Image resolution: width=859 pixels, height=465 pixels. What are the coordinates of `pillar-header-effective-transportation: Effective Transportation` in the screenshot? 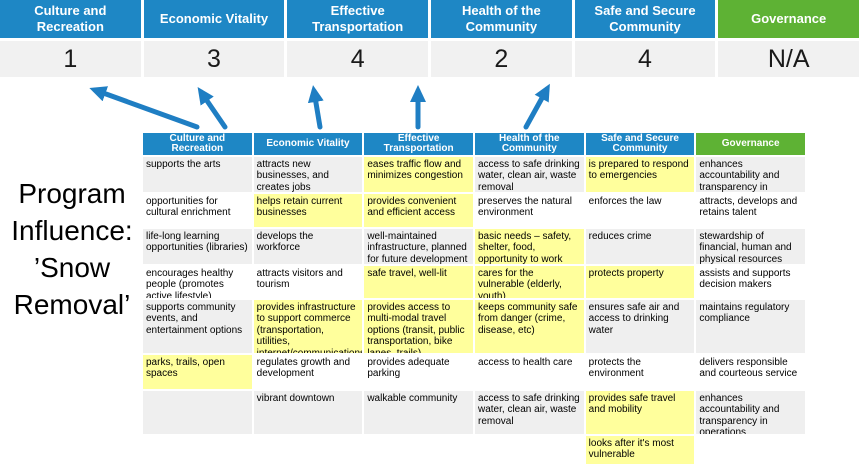 It's located at (357, 19).